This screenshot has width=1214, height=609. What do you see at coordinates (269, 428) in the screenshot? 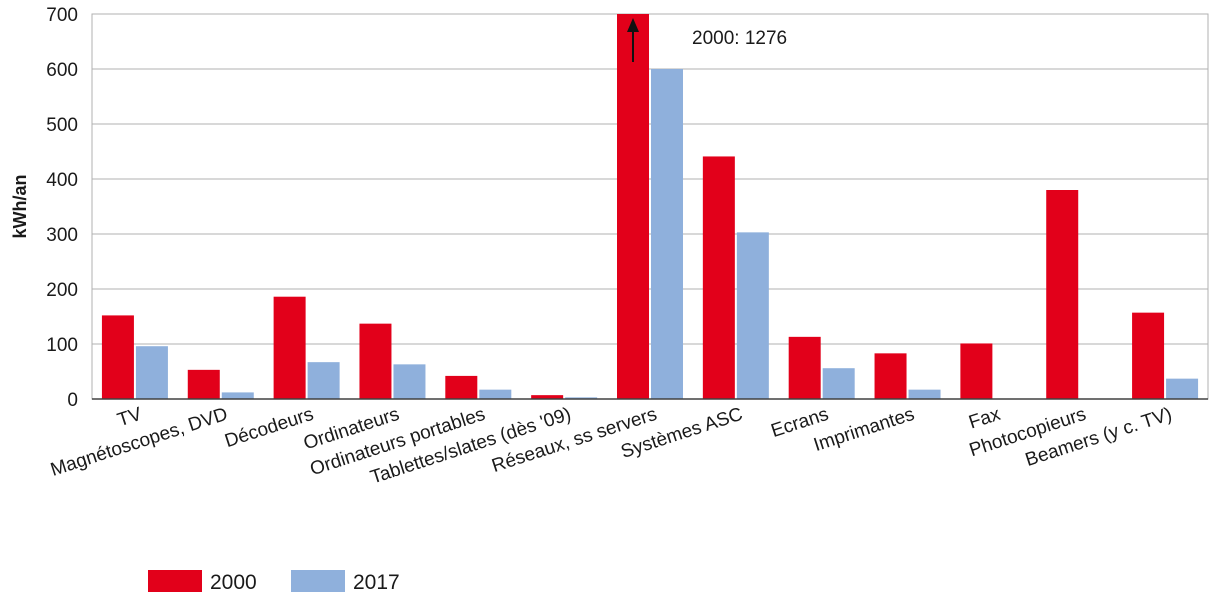
I see `x-tick-label: Décodeurs` at bounding box center [269, 428].